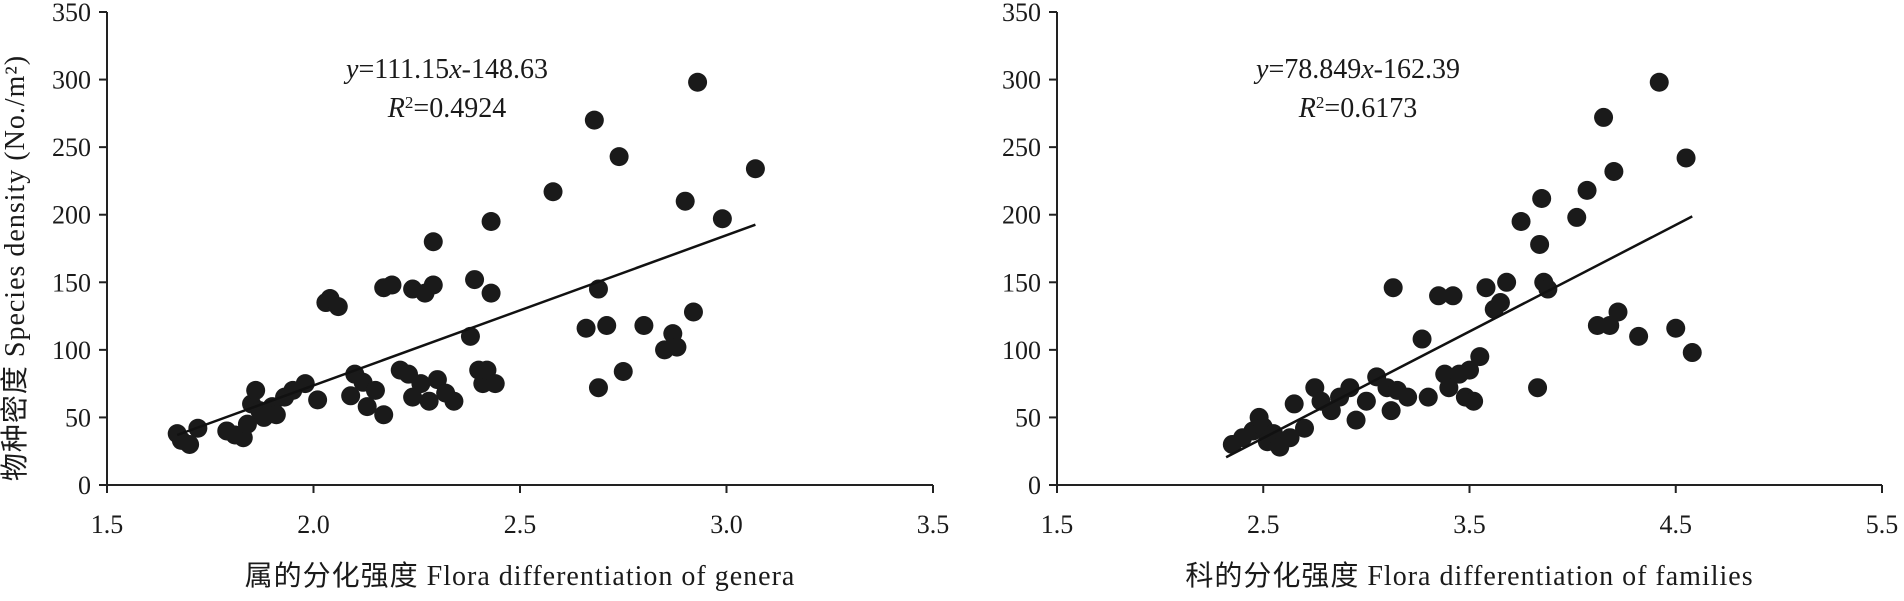 This screenshot has height=601, width=1904. I want to click on y-axis-label: 物种密度 Species density (No./m²), so click(15, 268).